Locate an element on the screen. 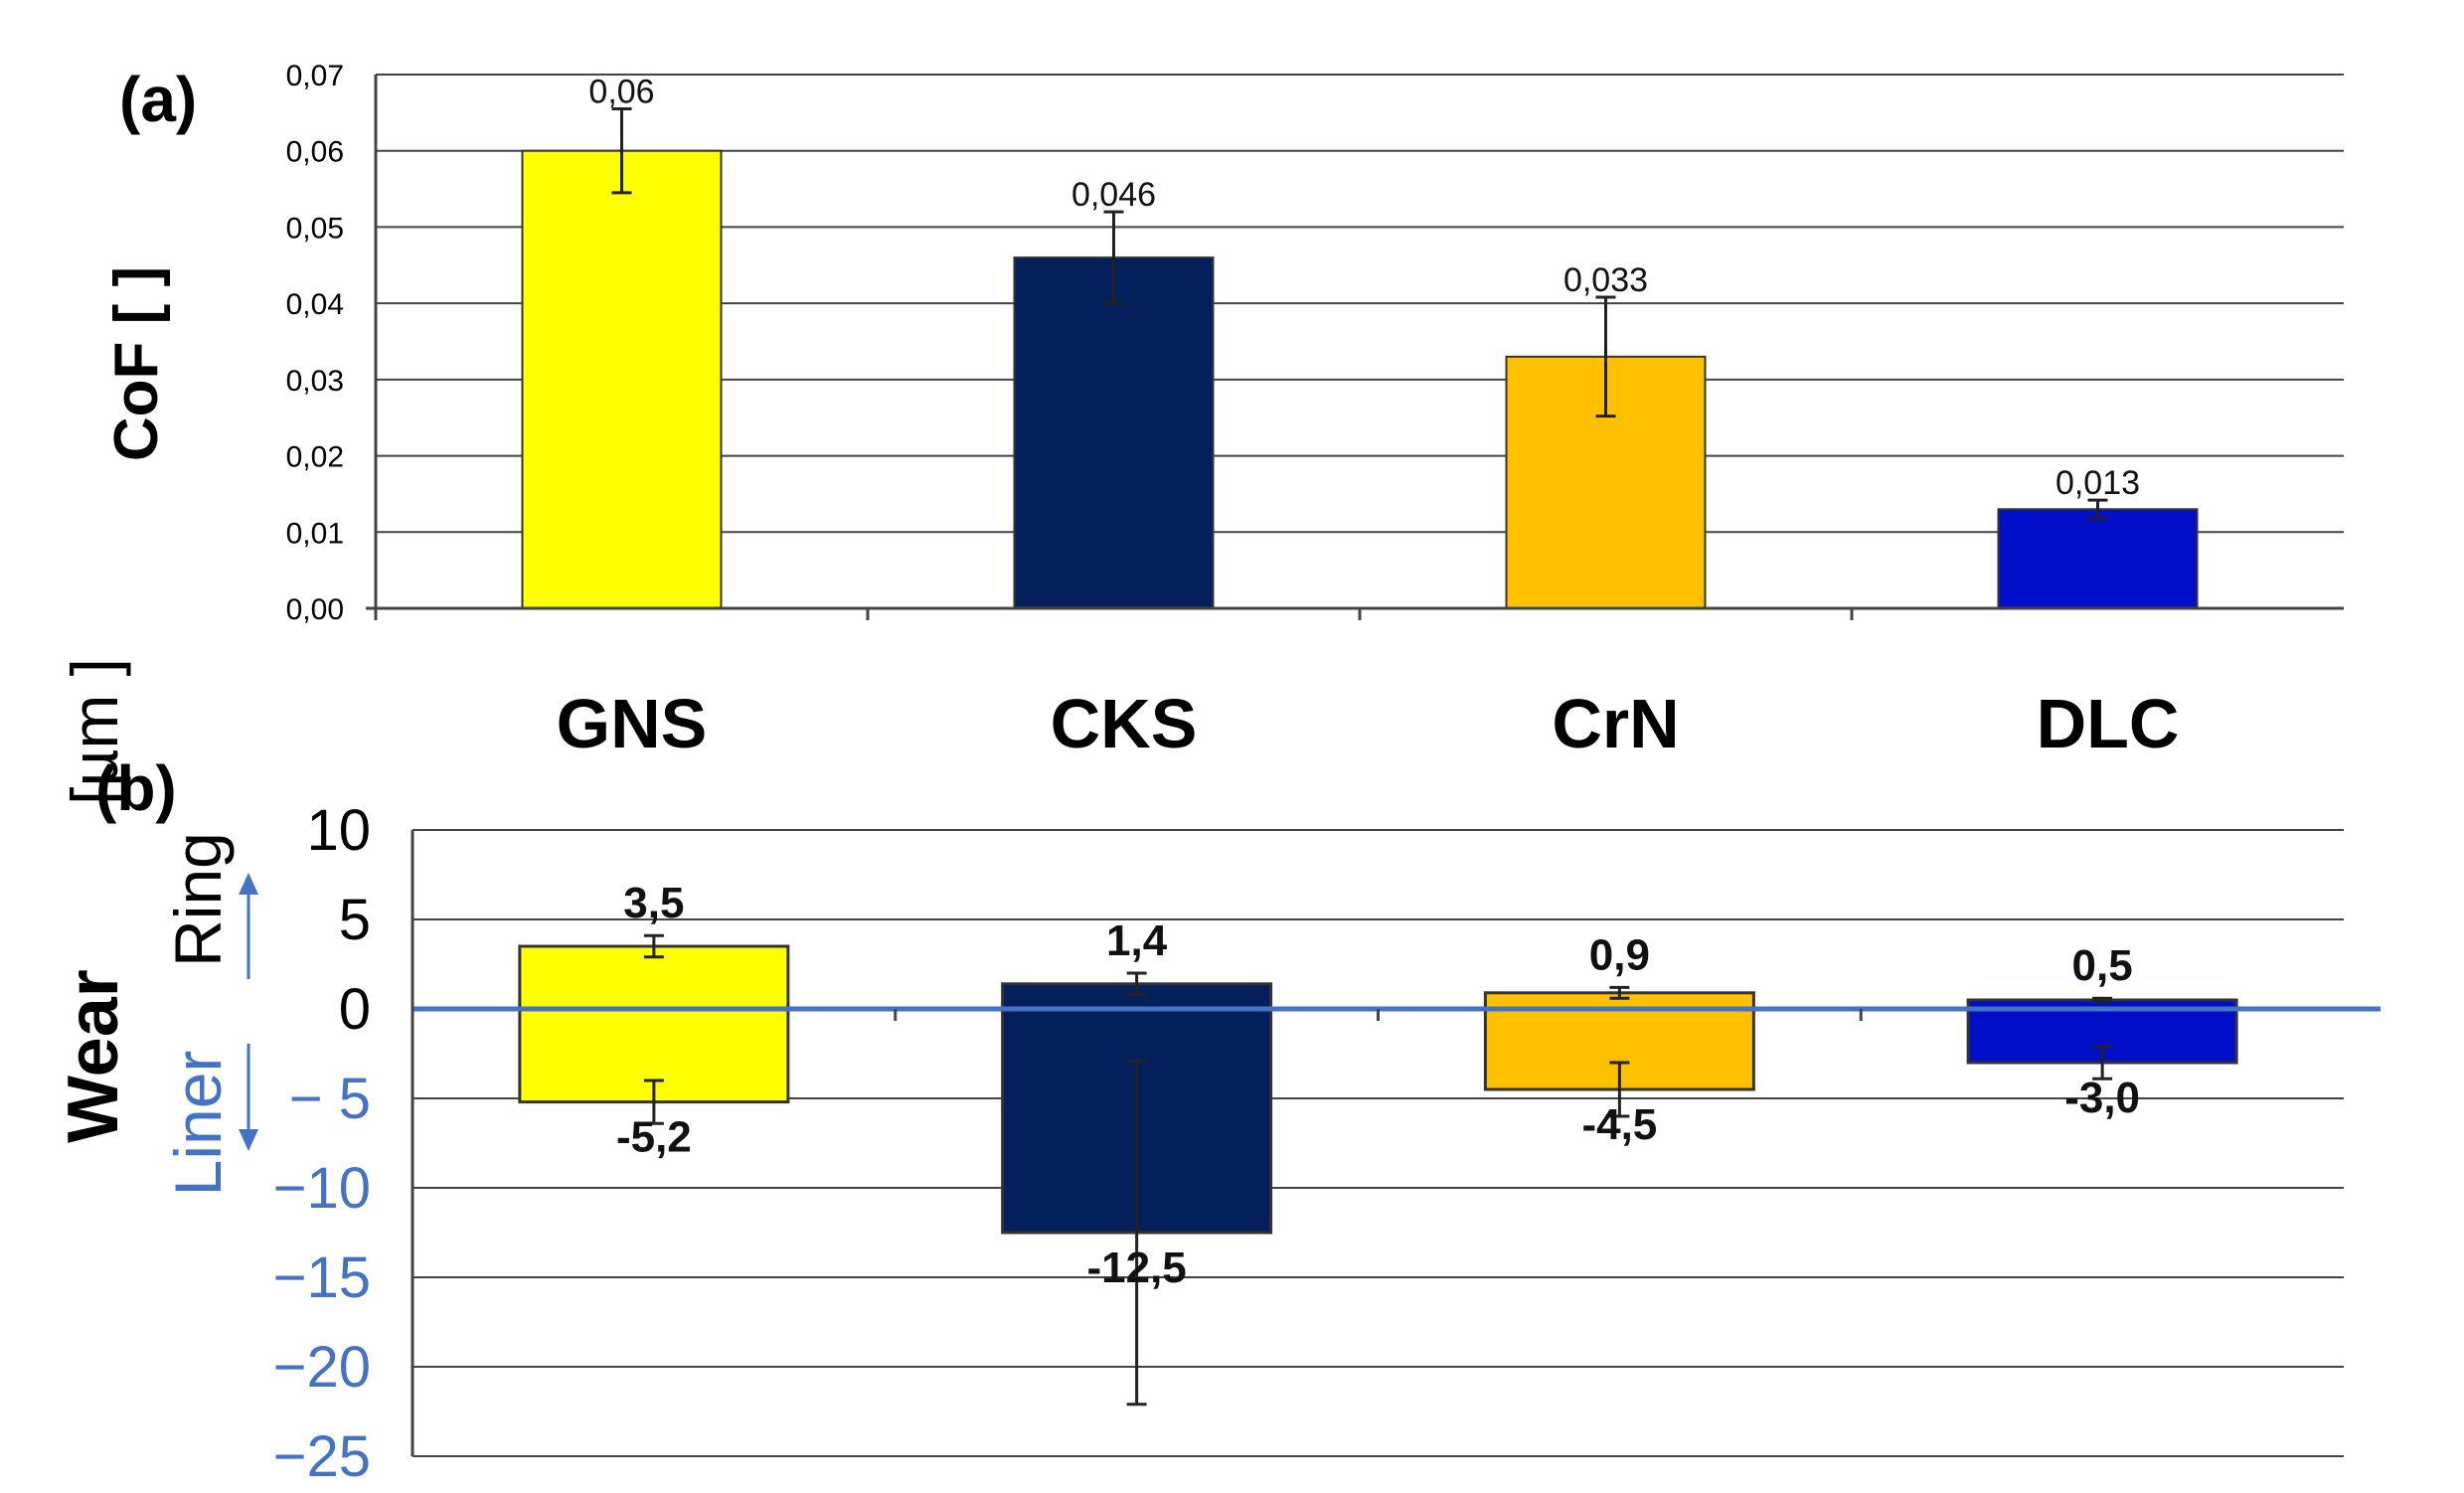 The image size is (2464, 1493). cof-value-label: 0,033 is located at coordinates (1606, 280).